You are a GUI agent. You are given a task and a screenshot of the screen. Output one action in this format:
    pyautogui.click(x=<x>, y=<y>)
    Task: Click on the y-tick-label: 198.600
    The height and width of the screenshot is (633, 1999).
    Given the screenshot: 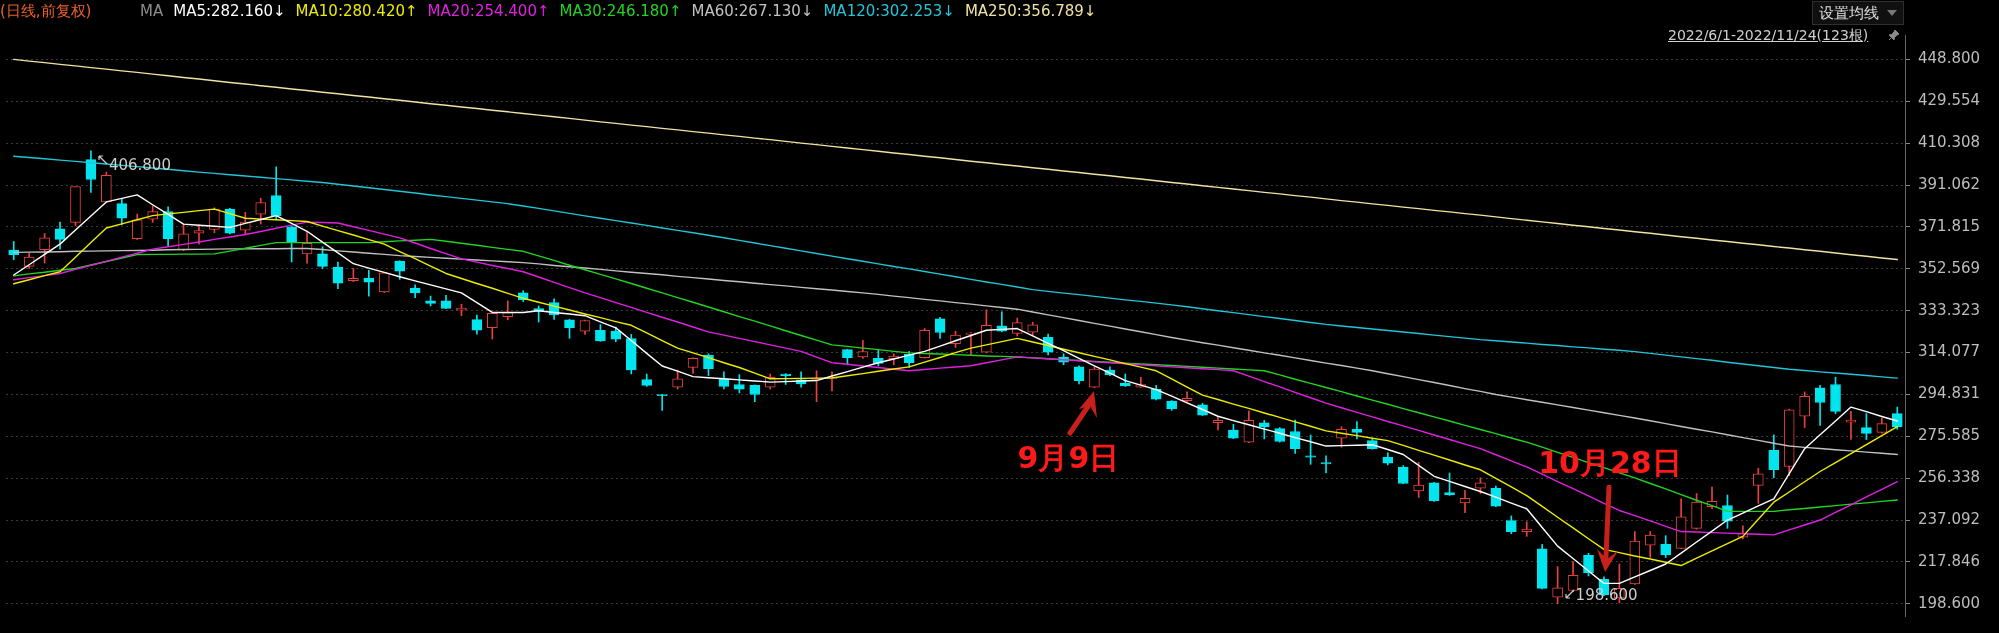 What is the action you would take?
    pyautogui.click(x=1949, y=602)
    